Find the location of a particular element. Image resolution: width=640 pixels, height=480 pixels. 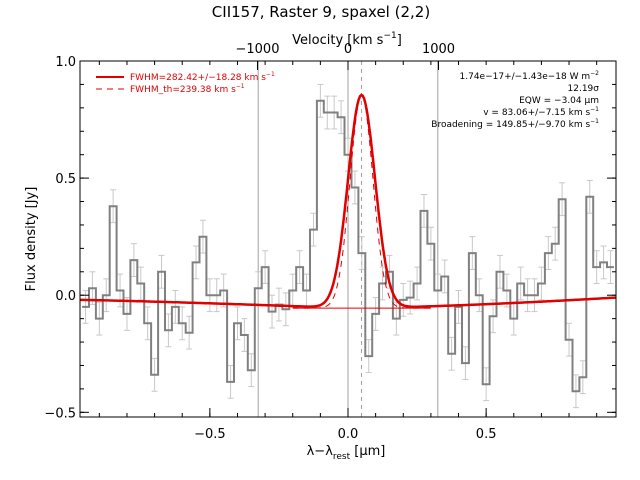

annotation-eqw: EQW = −3.04 μm is located at coordinates (559, 101).